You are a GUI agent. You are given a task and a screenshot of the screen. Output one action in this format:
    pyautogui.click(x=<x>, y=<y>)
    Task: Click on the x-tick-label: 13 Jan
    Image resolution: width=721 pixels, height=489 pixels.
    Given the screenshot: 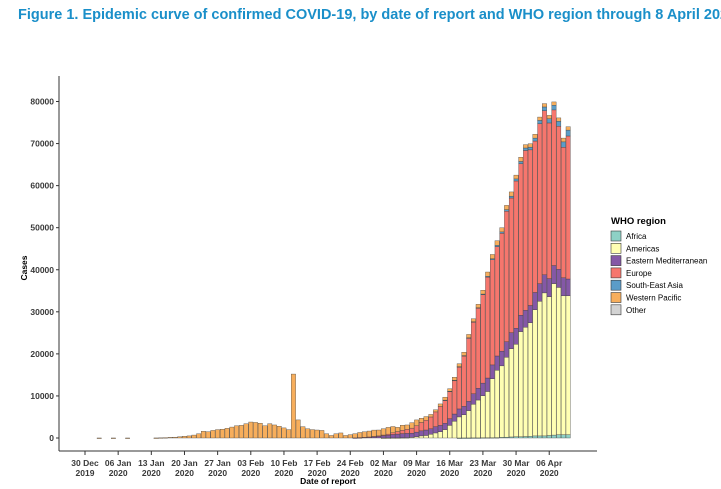 What is the action you would take?
    pyautogui.click(x=151, y=463)
    